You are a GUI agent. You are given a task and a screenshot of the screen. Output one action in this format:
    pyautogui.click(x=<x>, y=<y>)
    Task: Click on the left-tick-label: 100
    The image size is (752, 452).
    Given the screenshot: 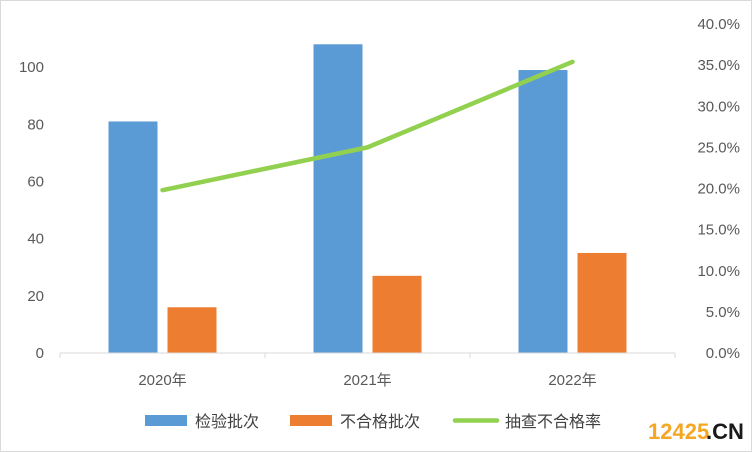 What is the action you would take?
    pyautogui.click(x=31, y=67)
    